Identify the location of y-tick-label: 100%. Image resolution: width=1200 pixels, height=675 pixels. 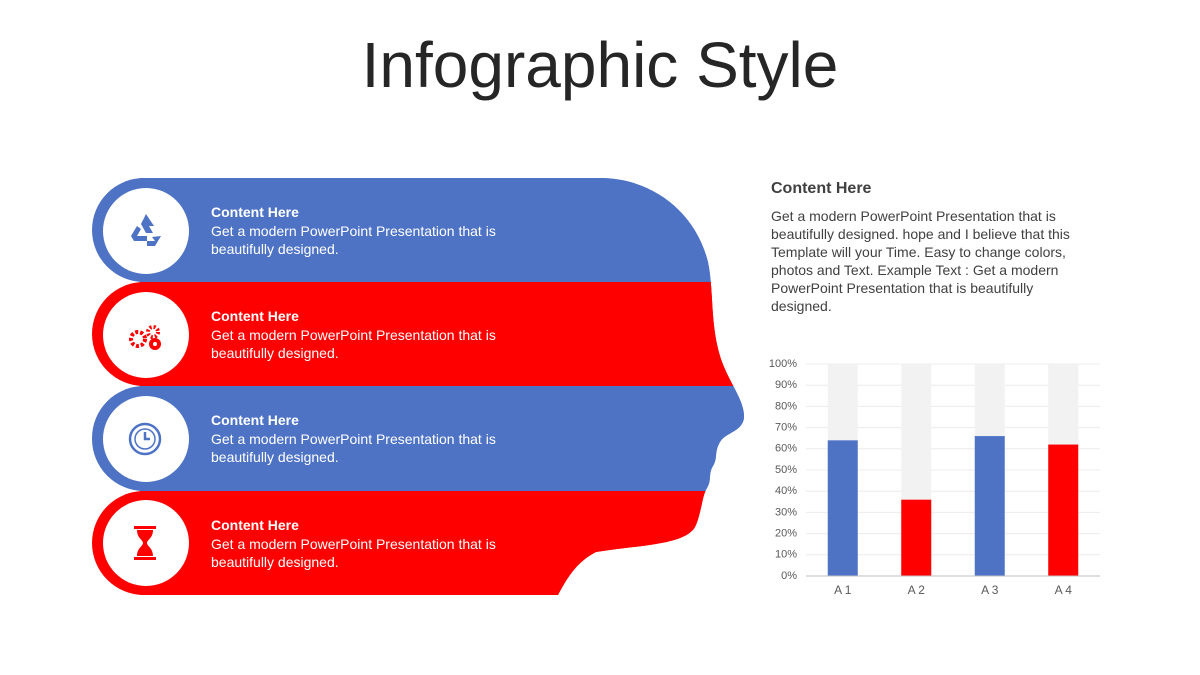
(783, 364).